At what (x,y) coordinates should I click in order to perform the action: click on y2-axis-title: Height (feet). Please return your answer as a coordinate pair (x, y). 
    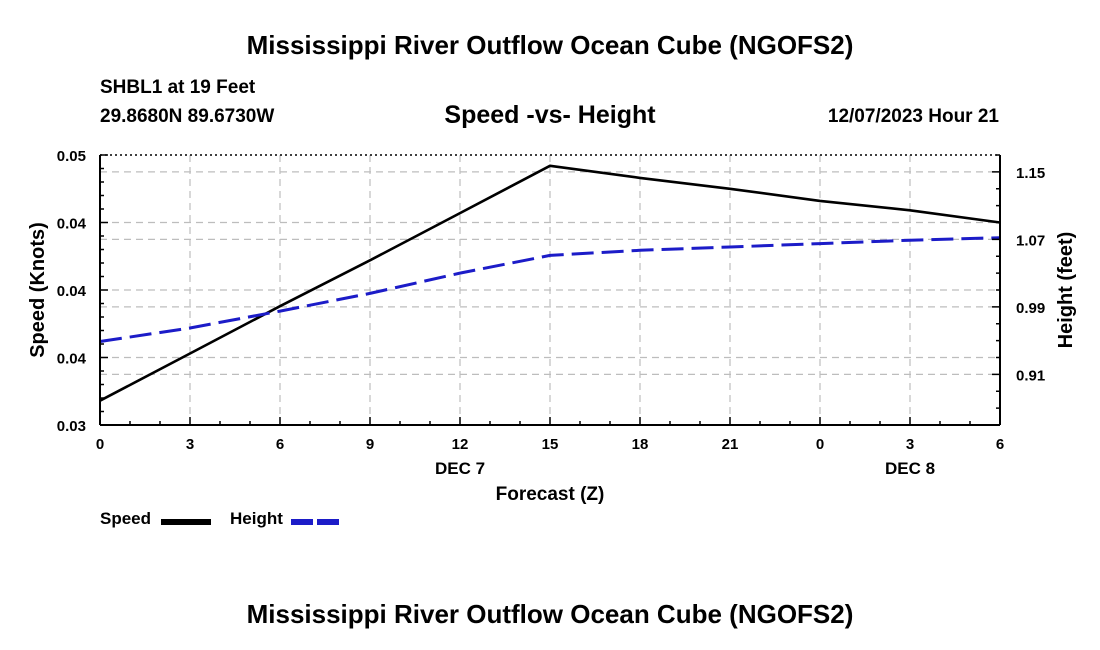
    Looking at the image, I should click on (1066, 290).